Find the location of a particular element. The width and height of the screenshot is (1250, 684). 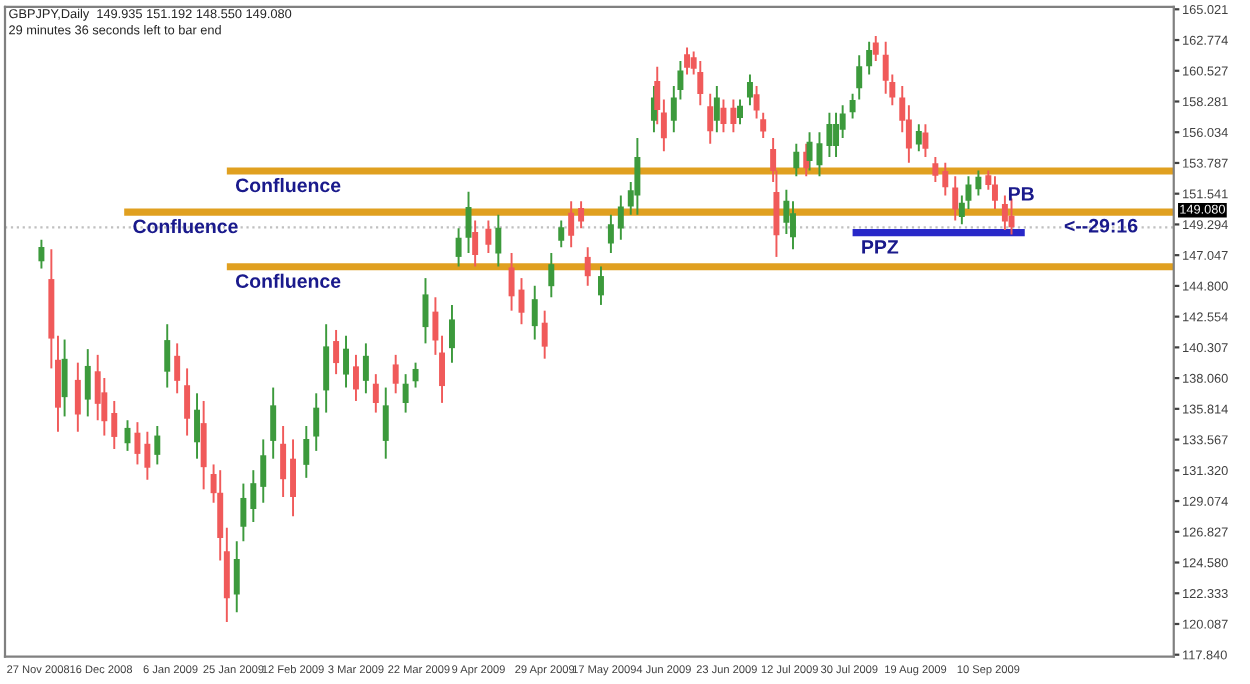

annotation: PB is located at coordinates (1021, 194).